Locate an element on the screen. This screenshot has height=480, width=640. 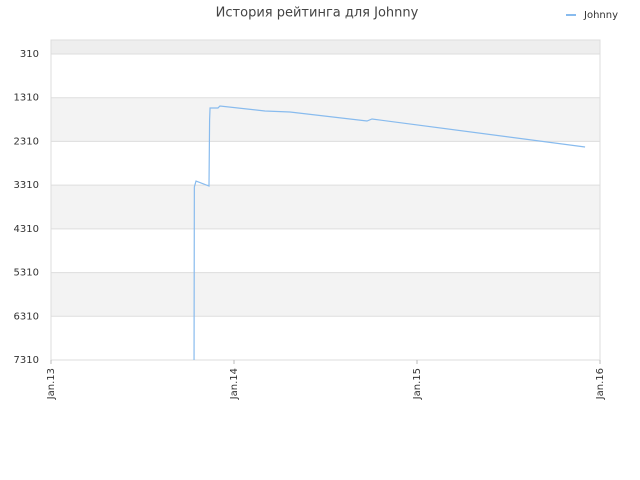
y-tick-label: 2310 is located at coordinates (26, 141).